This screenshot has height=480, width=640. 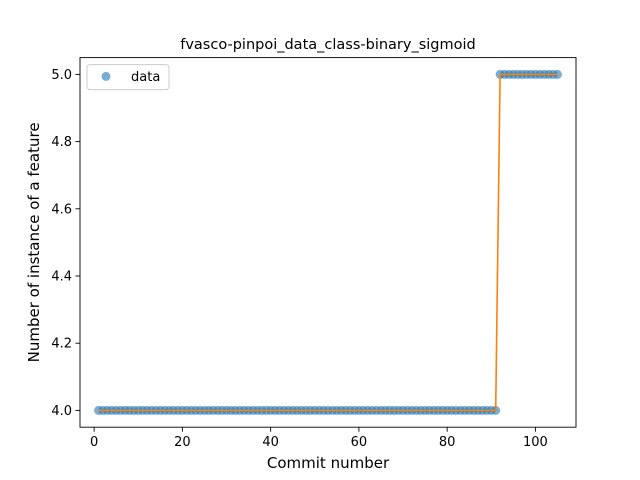 What do you see at coordinates (61, 277) in the screenshot?
I see `y-tick-label: 4.4` at bounding box center [61, 277].